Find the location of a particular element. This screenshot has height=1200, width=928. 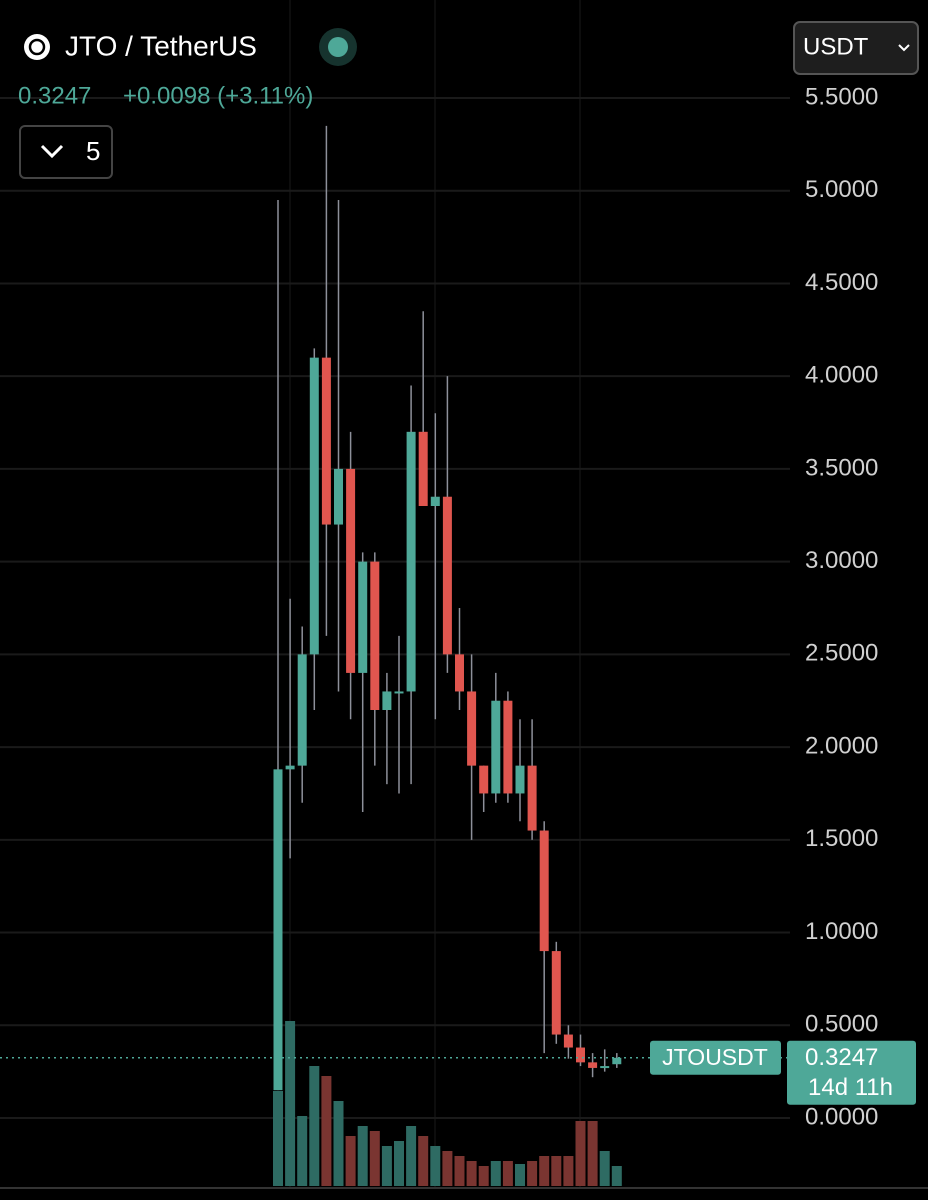

y-tick-label: 4.0000 is located at coordinates (841, 375).